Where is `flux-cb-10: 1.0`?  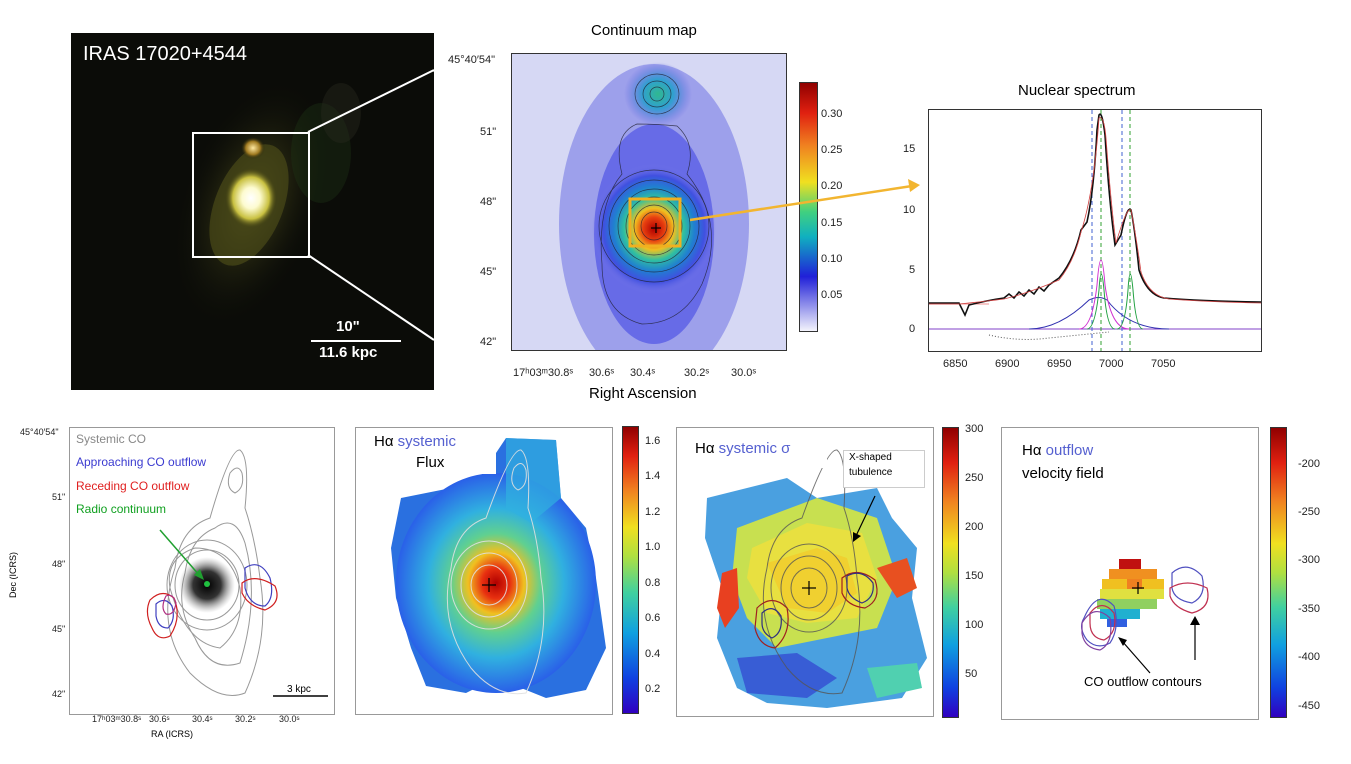 flux-cb-10: 1.0 is located at coordinates (653, 547).